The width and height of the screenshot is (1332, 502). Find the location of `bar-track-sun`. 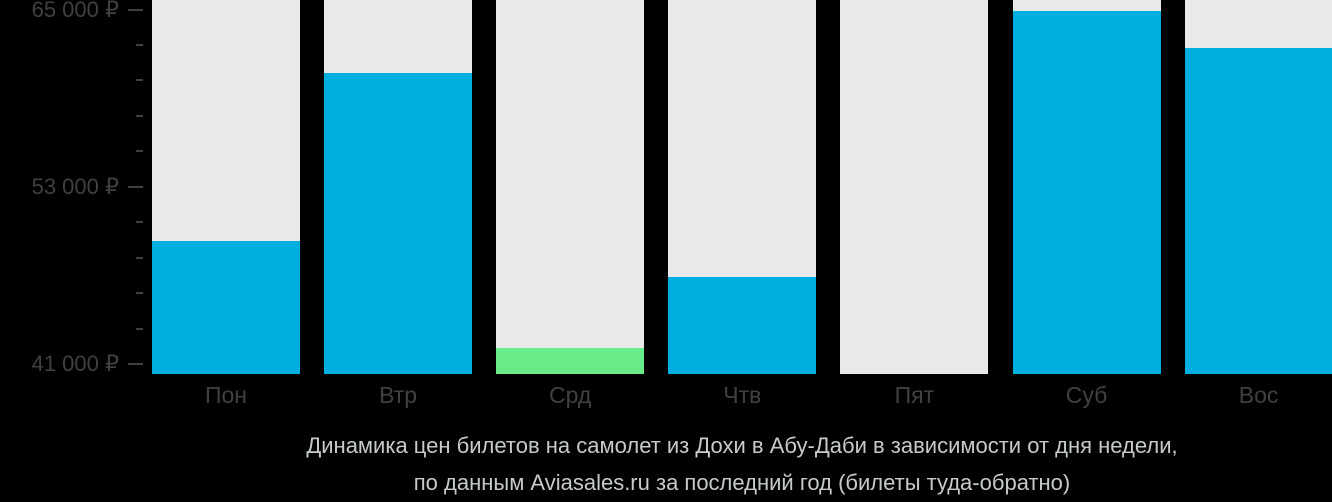

bar-track-sun is located at coordinates (1258, 187).